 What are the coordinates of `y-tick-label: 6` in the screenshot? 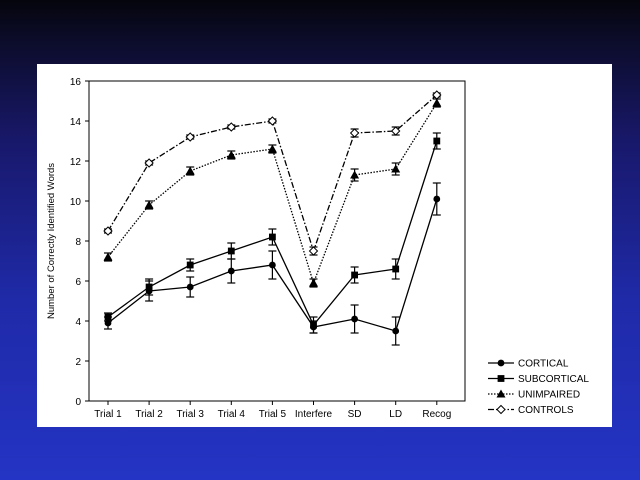 It's located at (78, 282).